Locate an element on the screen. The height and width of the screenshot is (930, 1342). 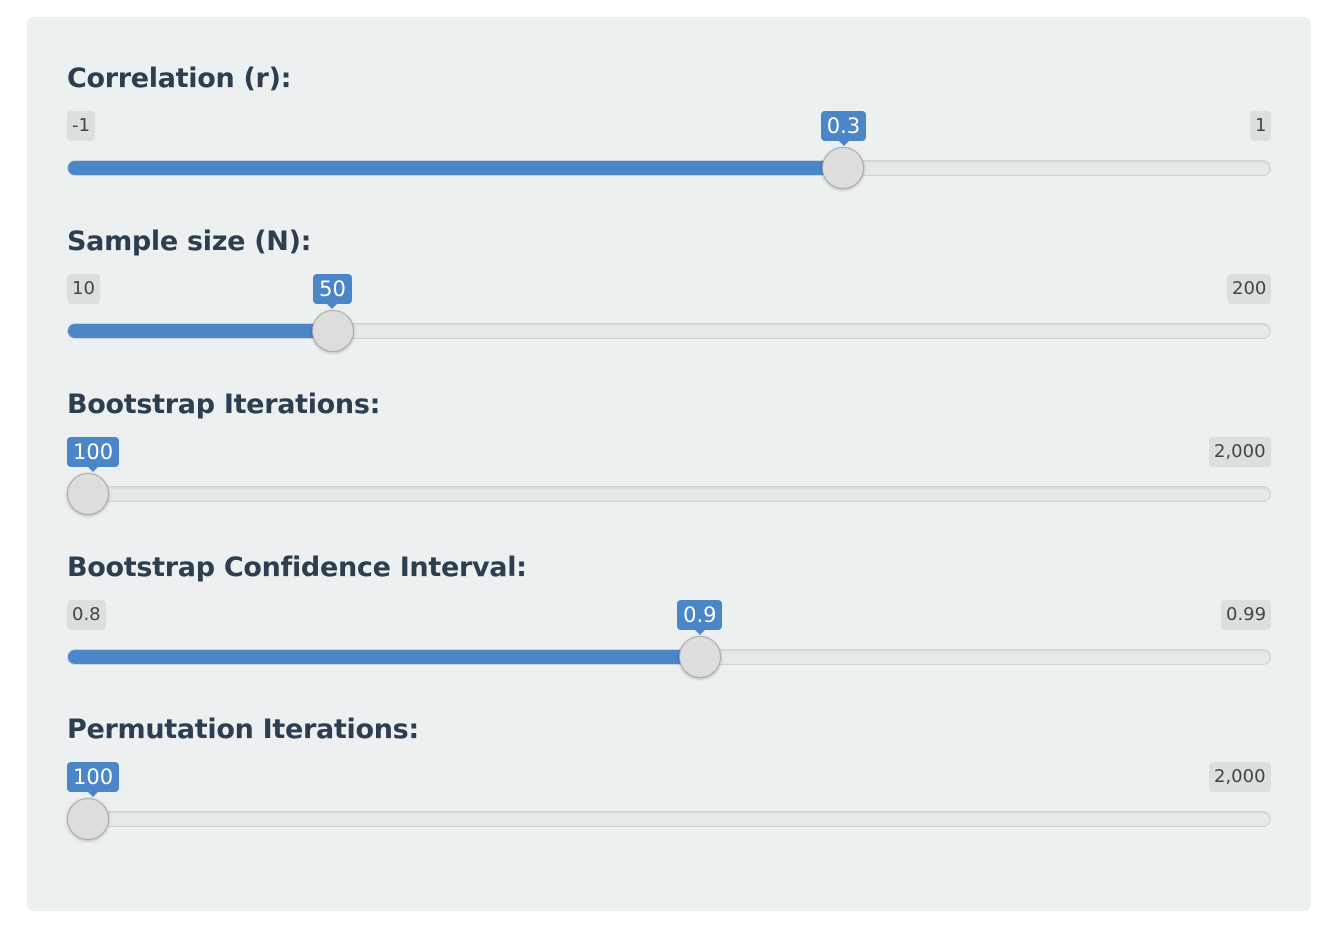
slider-max-label: 200 is located at coordinates (1249, 289).